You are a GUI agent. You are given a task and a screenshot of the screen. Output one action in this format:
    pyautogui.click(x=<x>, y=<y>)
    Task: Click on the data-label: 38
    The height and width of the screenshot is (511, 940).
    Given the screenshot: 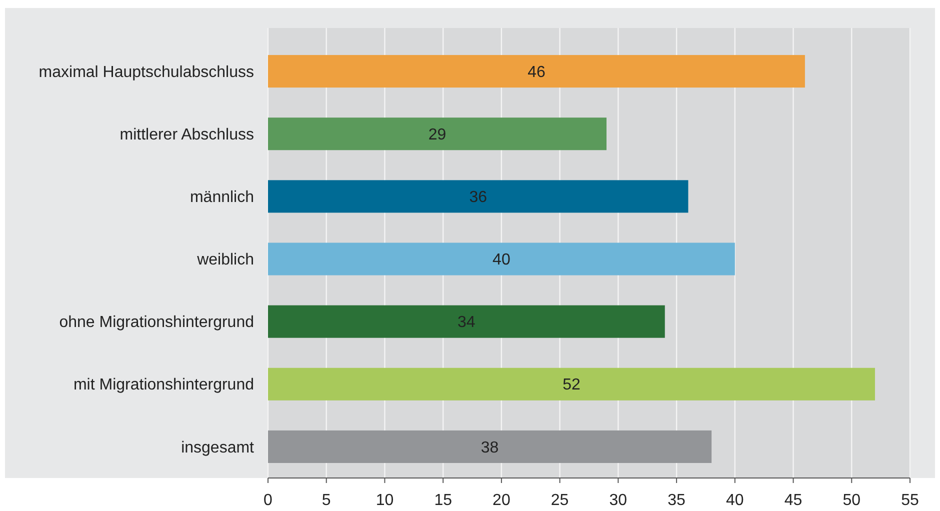 What is the action you would take?
    pyautogui.click(x=489, y=447)
    